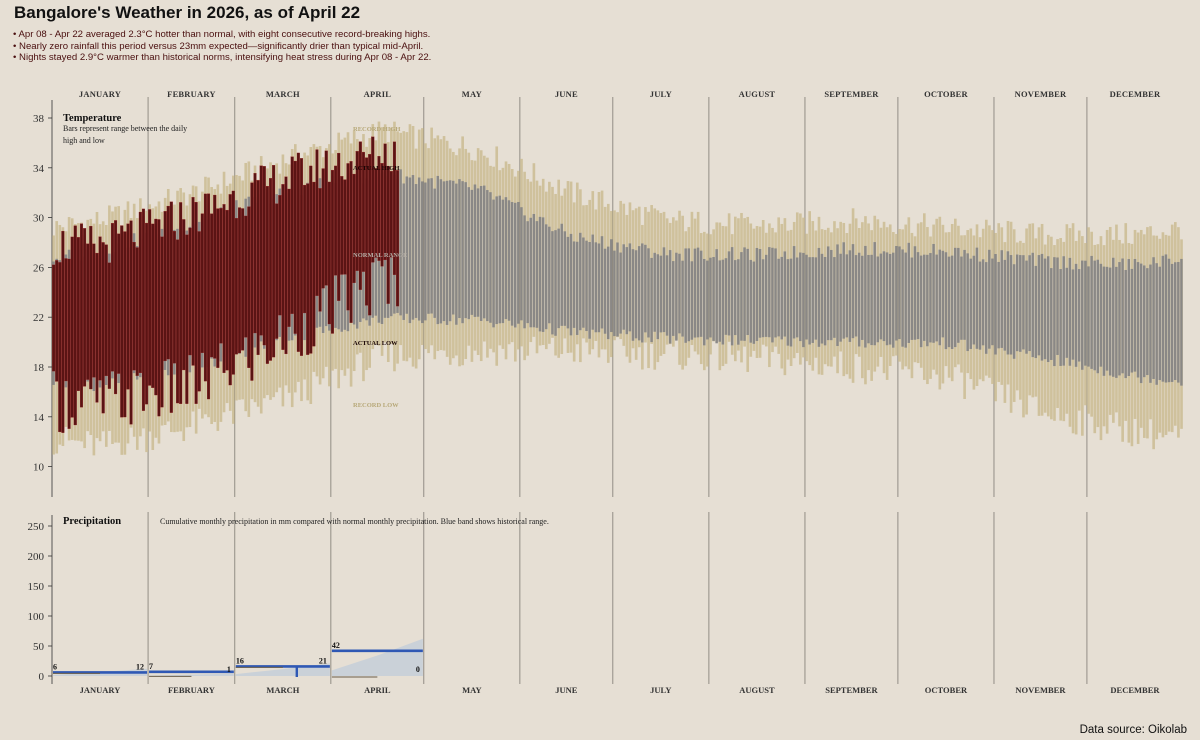 The image size is (1200, 740). What do you see at coordinates (376, 168) in the screenshot?
I see `temperature-annotation: ACTUAL HIGH` at bounding box center [376, 168].